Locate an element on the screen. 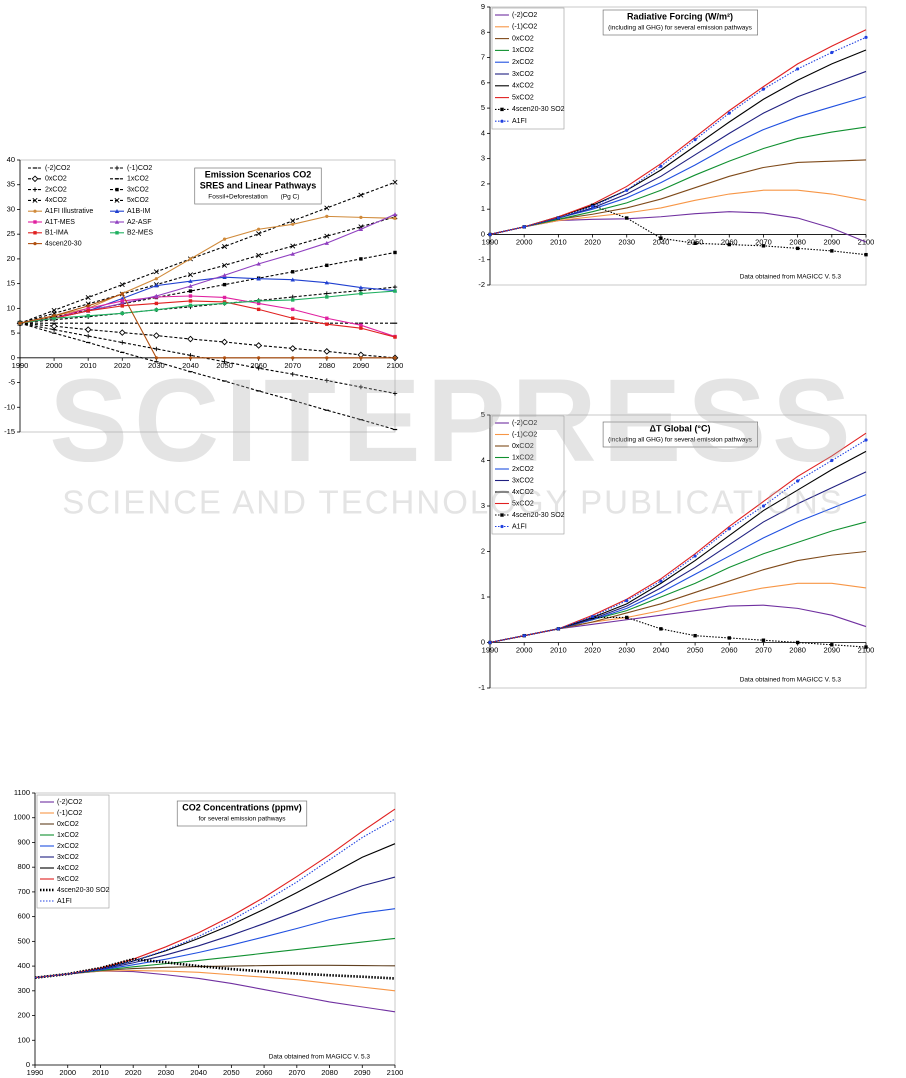 Image resolution: width=906 pixels, height=1078 pixels. y-tick-label: 30 is located at coordinates (11, 208).